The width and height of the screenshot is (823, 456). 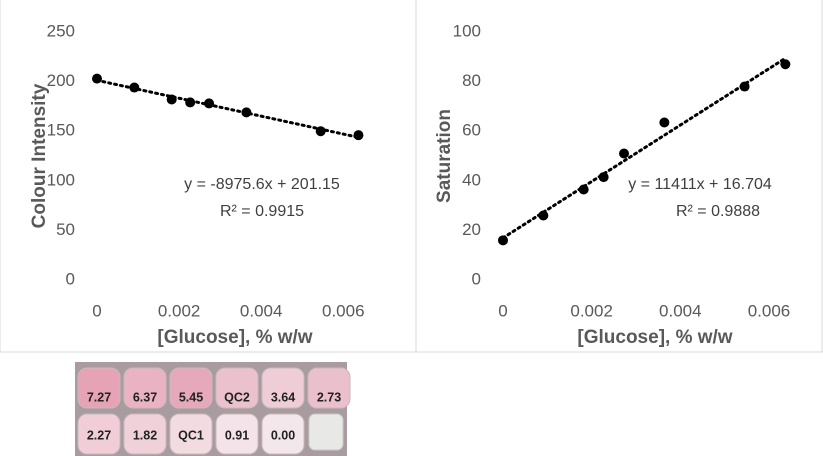 I want to click on well-label: 2.73, so click(x=329, y=397).